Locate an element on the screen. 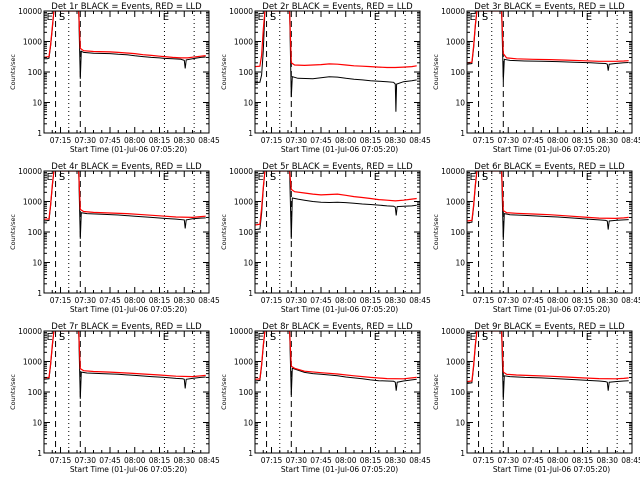 This screenshot has width=640, height=480. panel-title: Det 6r BLACK = Events, RED = LLD is located at coordinates (549, 167).